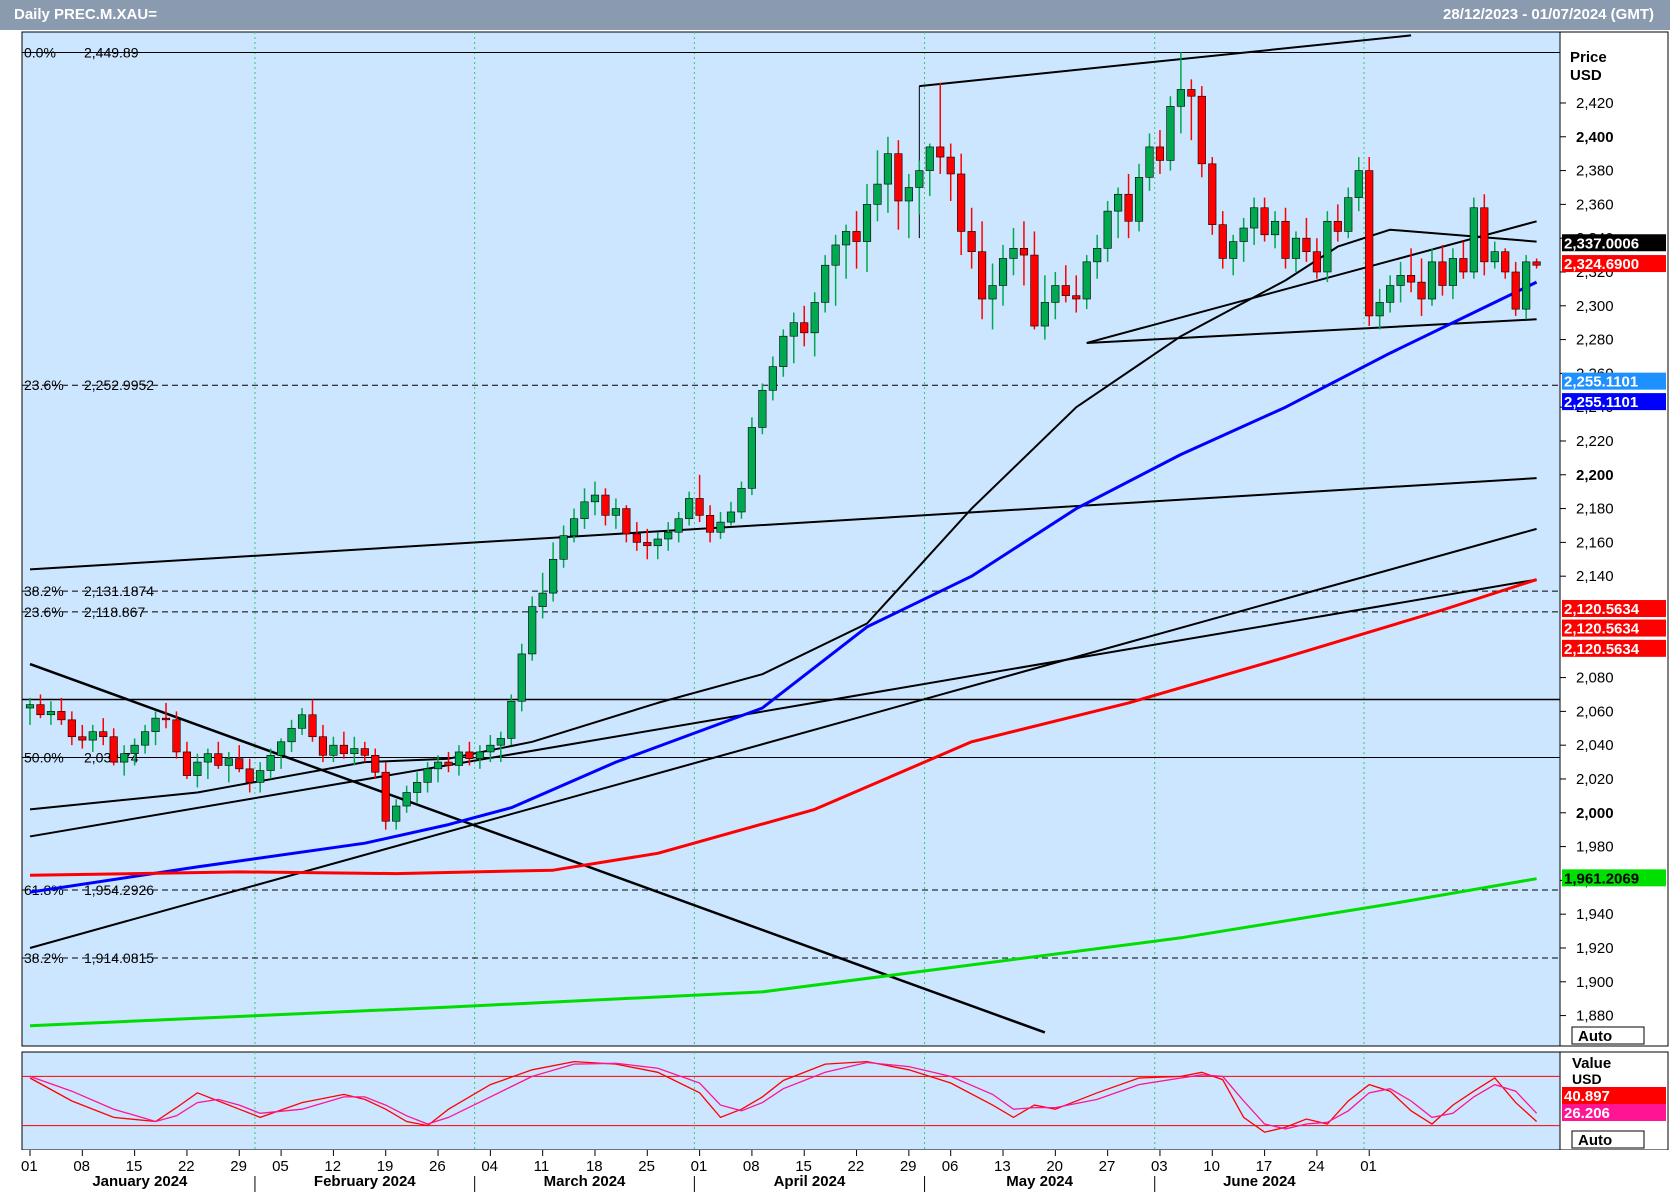 The width and height of the screenshot is (1670, 1192). What do you see at coordinates (1601, 264) in the screenshot?
I see `price-tag-label: 2,324.6900` at bounding box center [1601, 264].